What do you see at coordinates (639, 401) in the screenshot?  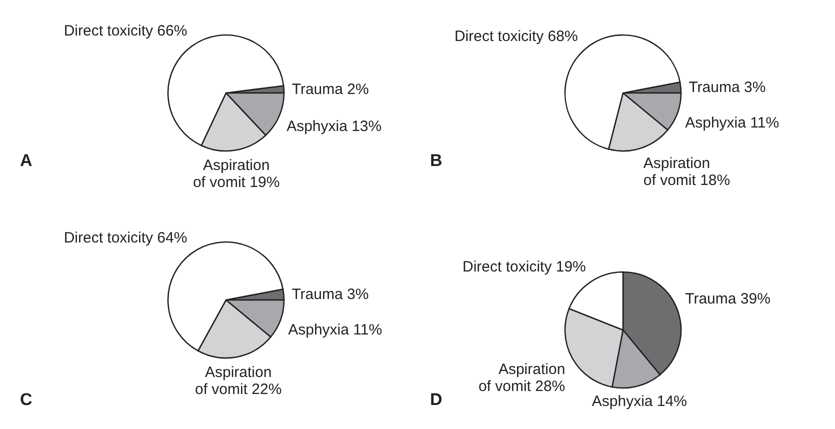 I see `slice-label: Asphyxia 14%` at bounding box center [639, 401].